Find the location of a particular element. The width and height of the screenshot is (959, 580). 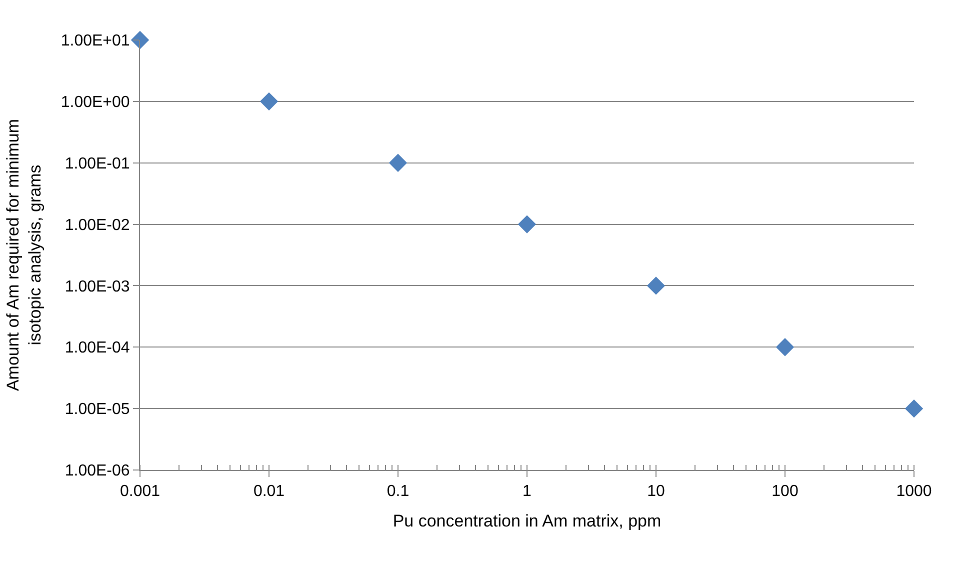

y-tick-label: 1.00E-06 is located at coordinates (97, 471).